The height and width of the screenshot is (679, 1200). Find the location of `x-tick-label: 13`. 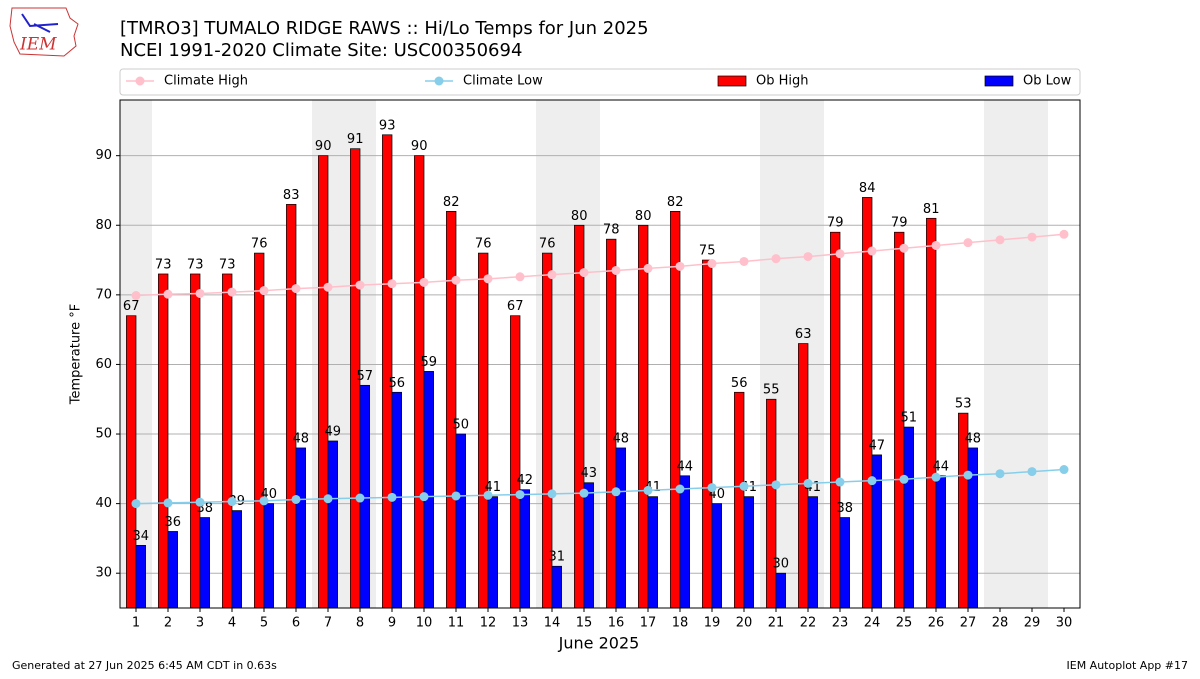

x-tick-label: 13 is located at coordinates (520, 623).